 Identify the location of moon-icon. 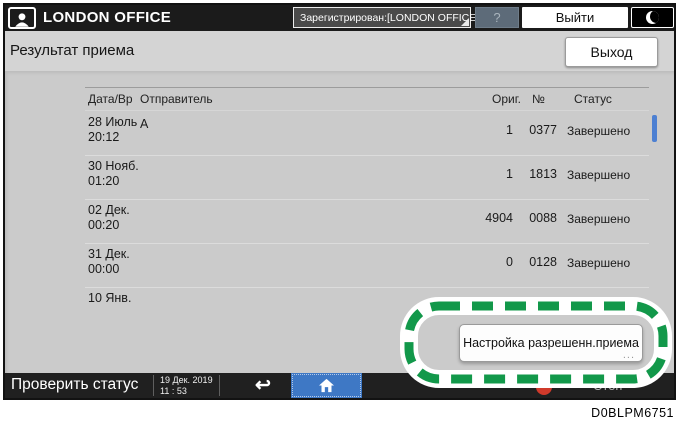
(652, 17).